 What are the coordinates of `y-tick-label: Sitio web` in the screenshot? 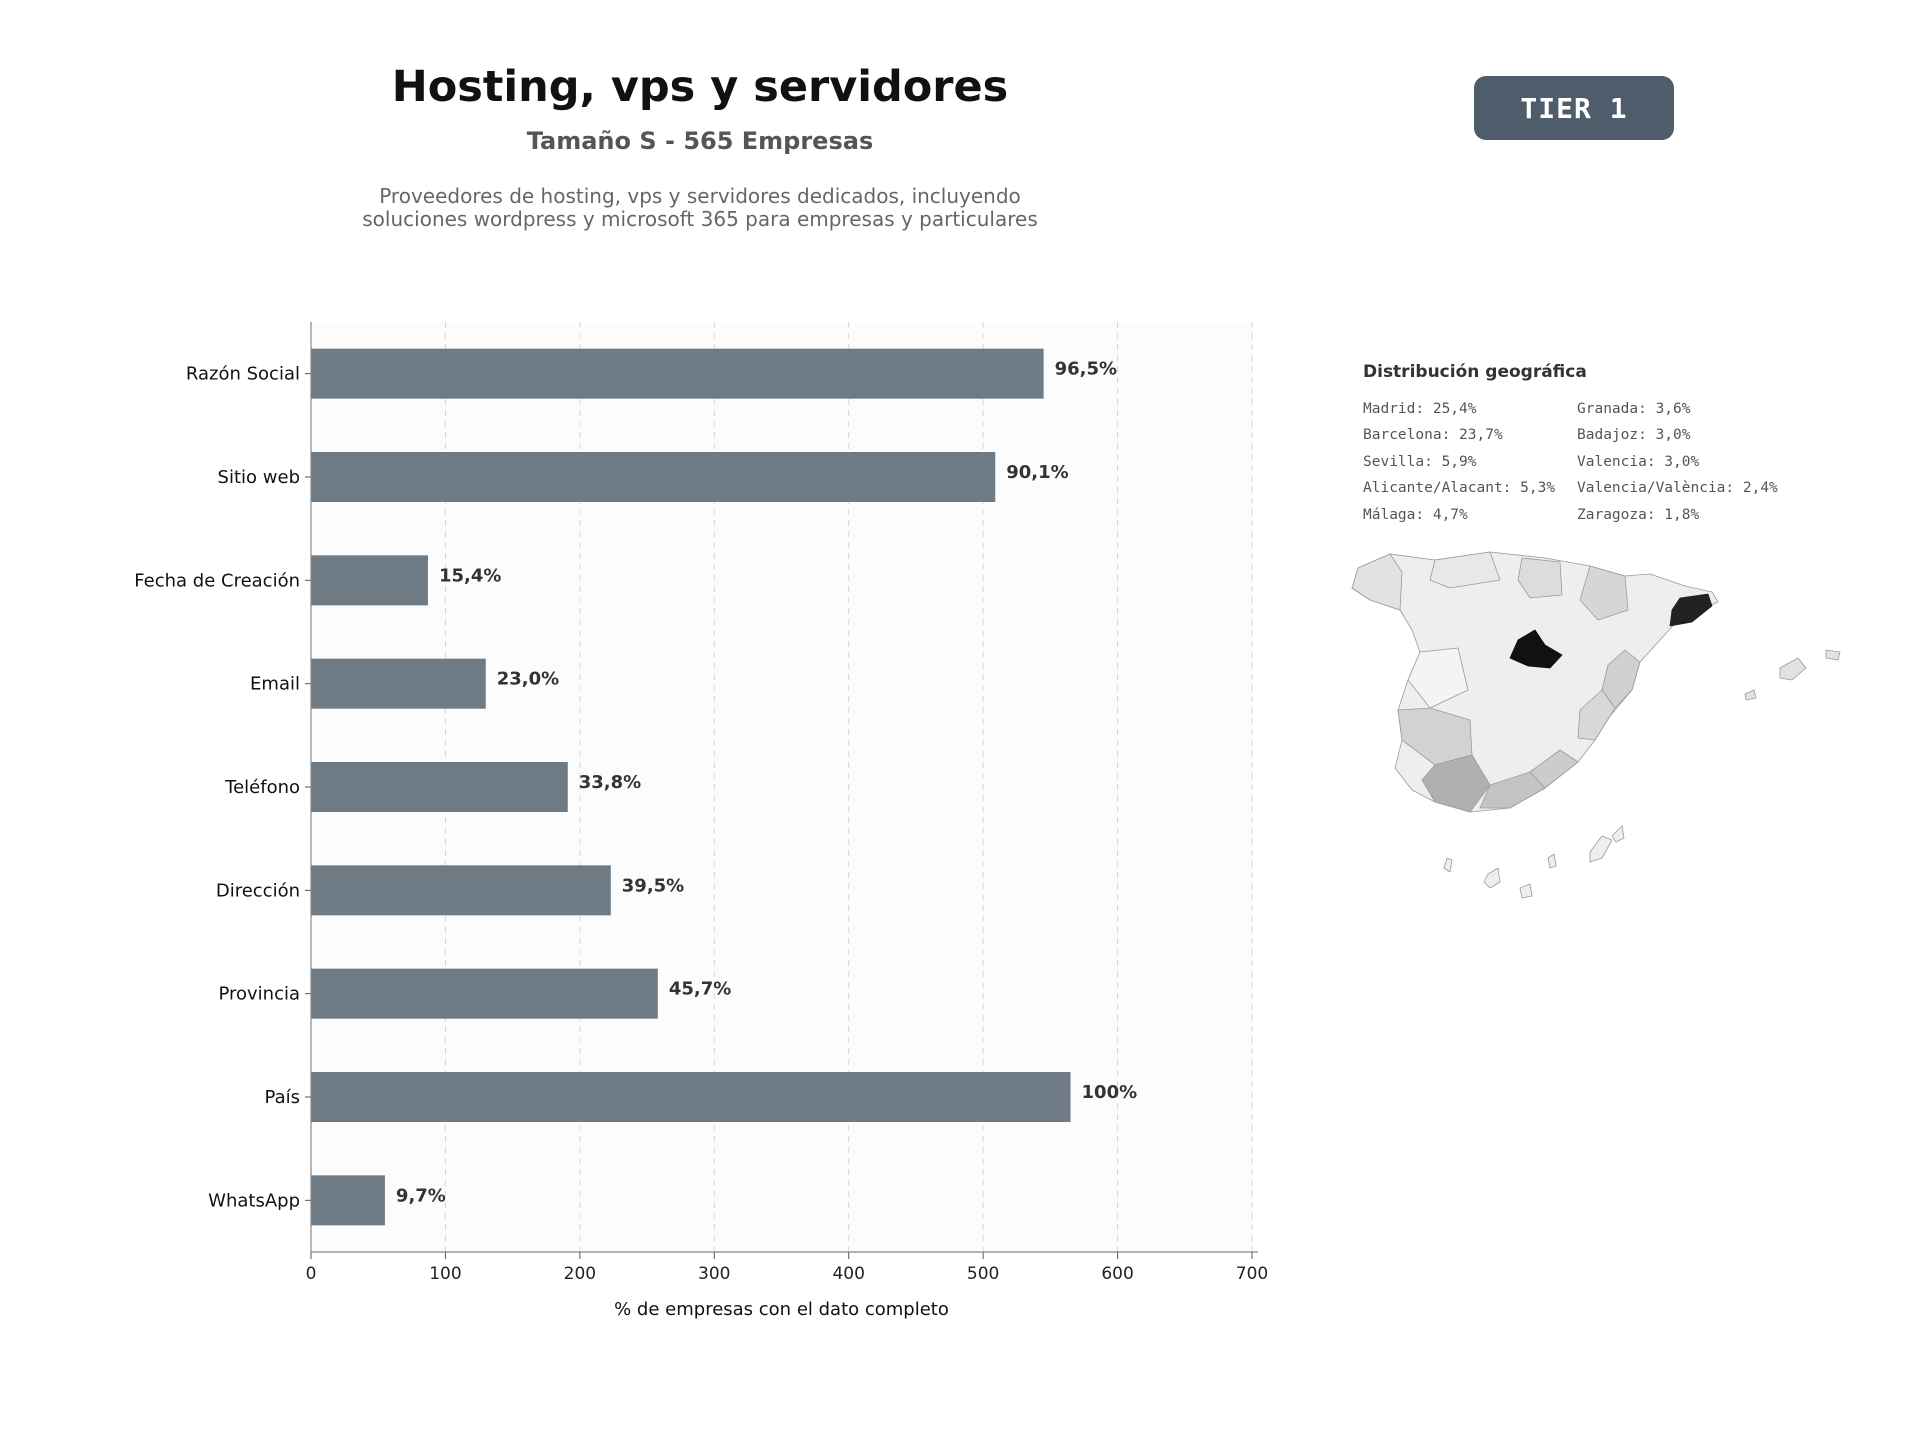 It's located at (259, 477).